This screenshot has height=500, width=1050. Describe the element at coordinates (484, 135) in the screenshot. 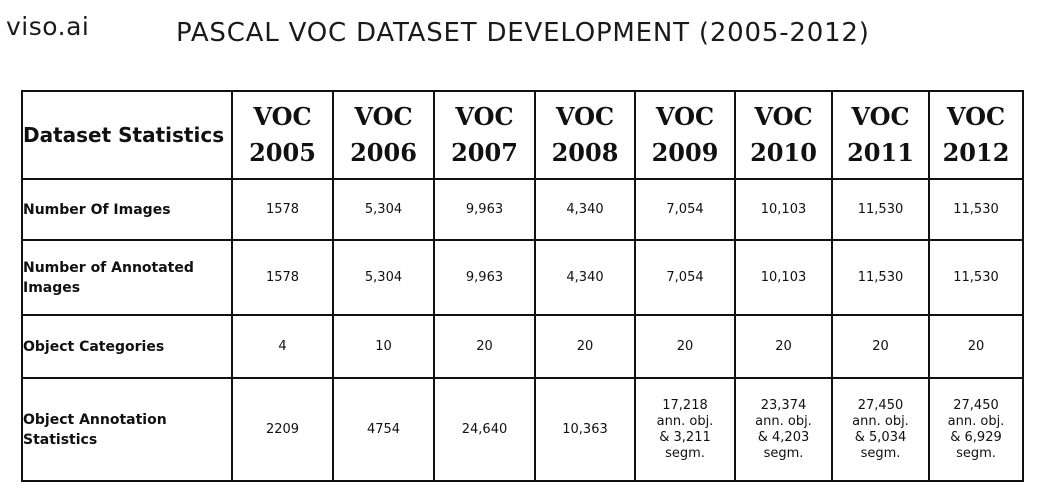

I see `column-header-2007: VOC 2007` at that location.